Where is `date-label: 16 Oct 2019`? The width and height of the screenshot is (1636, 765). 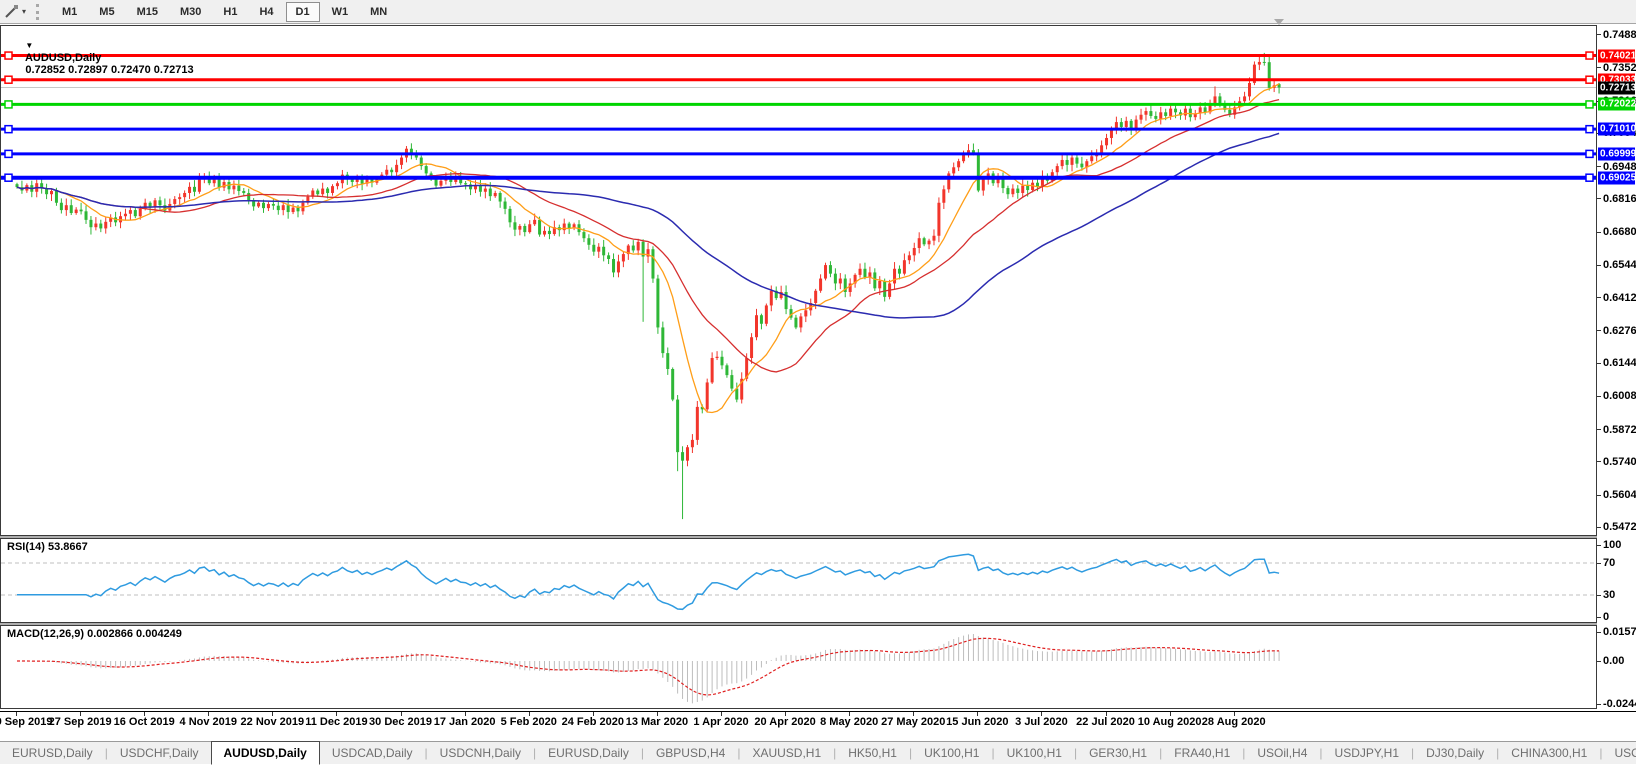 date-label: 16 Oct 2019 is located at coordinates (144, 722).